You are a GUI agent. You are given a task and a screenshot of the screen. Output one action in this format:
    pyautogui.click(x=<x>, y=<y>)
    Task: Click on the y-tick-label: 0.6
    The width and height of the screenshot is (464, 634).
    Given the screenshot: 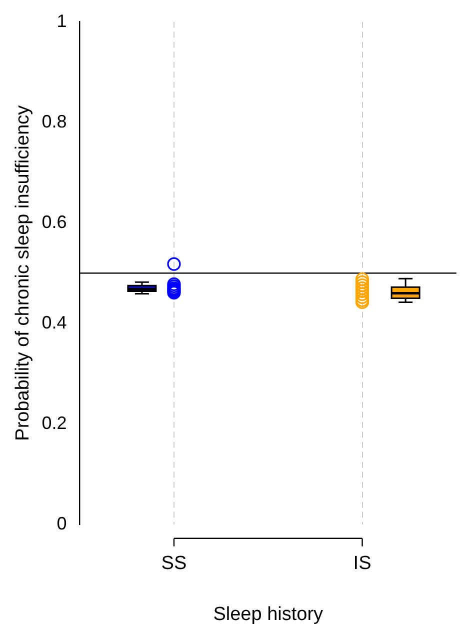 What is the action you would take?
    pyautogui.click(x=54, y=222)
    